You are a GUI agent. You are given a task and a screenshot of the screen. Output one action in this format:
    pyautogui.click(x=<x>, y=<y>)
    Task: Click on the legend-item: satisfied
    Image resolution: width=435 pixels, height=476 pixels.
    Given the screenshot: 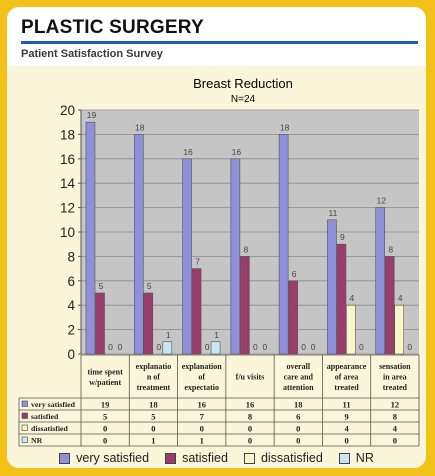 What is the action you would take?
    pyautogui.click(x=196, y=458)
    